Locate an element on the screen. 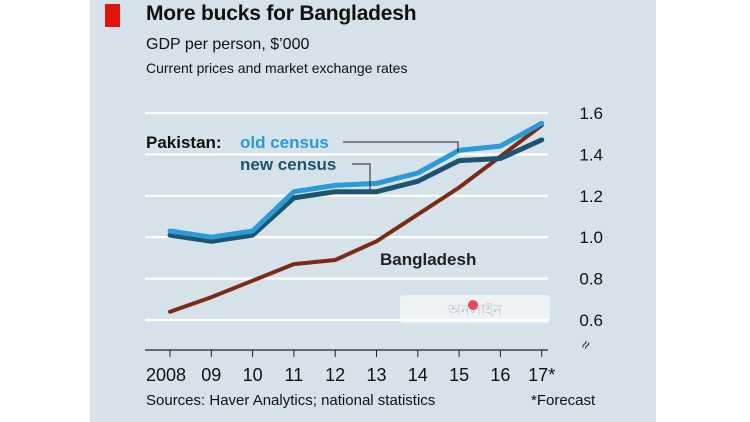  chart-subtitle: GDP per person, $’000 is located at coordinates (228, 44).